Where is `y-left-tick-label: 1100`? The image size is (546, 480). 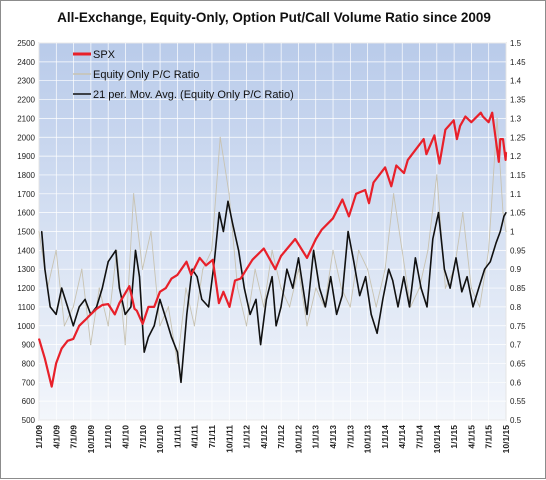
y-left-tick-label: 1100 is located at coordinates (27, 307).